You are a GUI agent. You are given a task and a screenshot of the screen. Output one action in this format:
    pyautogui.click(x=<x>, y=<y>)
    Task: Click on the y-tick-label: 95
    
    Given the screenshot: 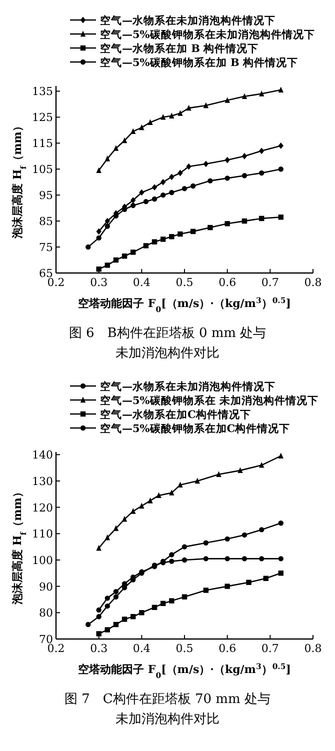 What is the action you would take?
    pyautogui.click(x=46, y=195)
    